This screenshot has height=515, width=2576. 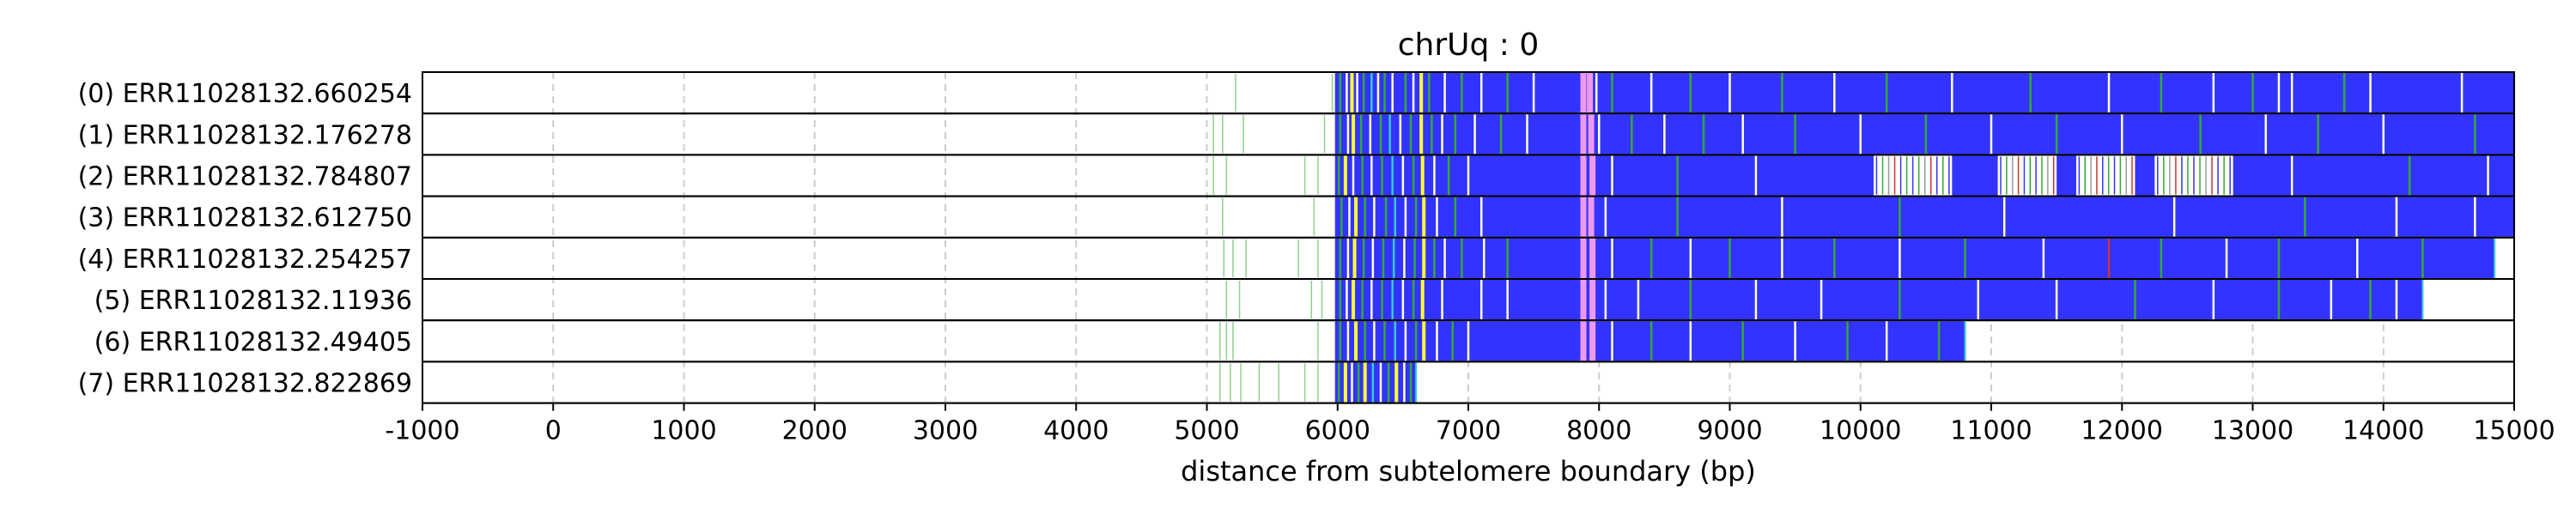 What do you see at coordinates (1924, 134) in the screenshot?
I see `read-1-repeat-block` at bounding box center [1924, 134].